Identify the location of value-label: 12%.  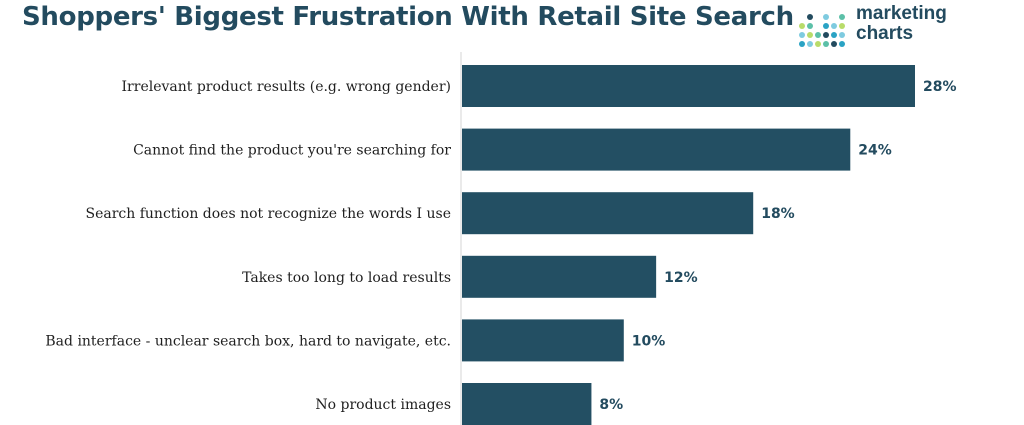
(681, 278).